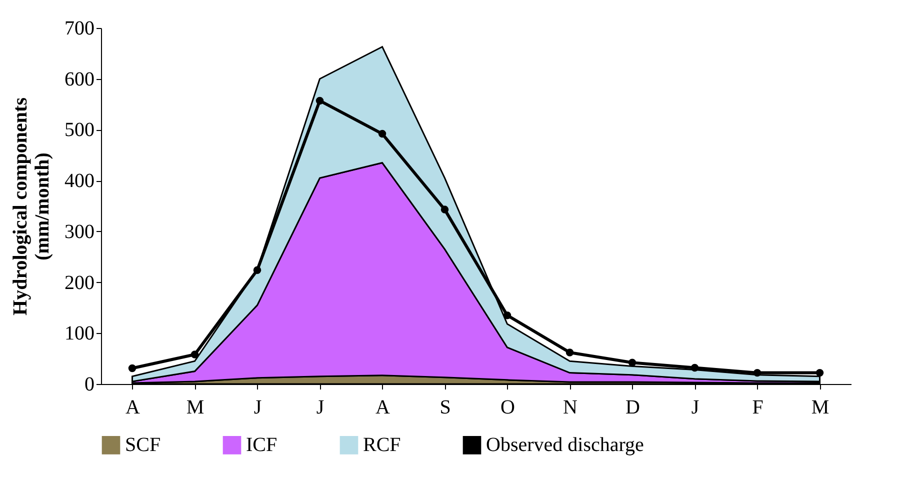 This screenshot has height=478, width=920. Describe the element at coordinates (445, 407) in the screenshot. I see `x-tick-label: S` at that location.